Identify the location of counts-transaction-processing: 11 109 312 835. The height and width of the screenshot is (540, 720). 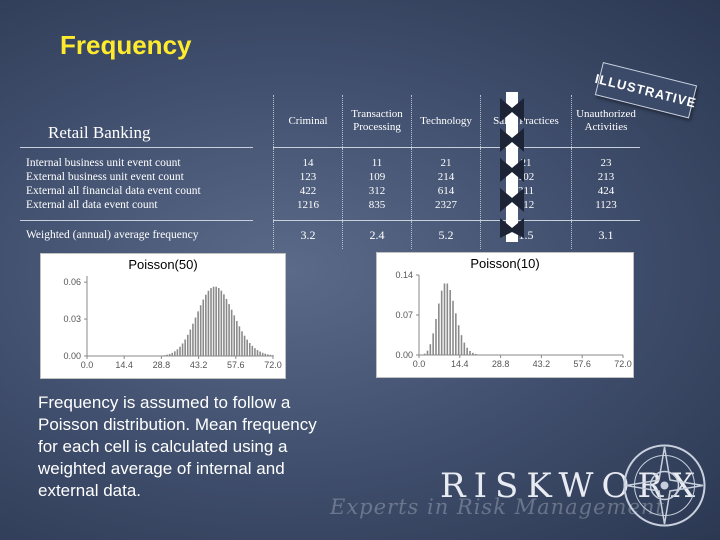
(377, 184).